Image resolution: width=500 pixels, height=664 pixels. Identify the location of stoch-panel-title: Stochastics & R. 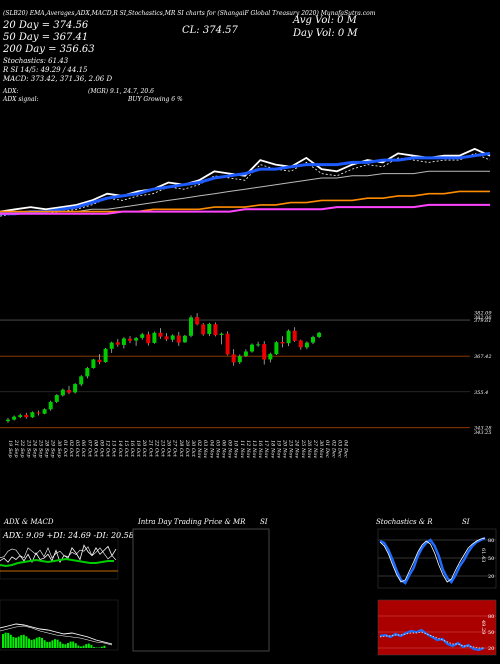
(404, 522).